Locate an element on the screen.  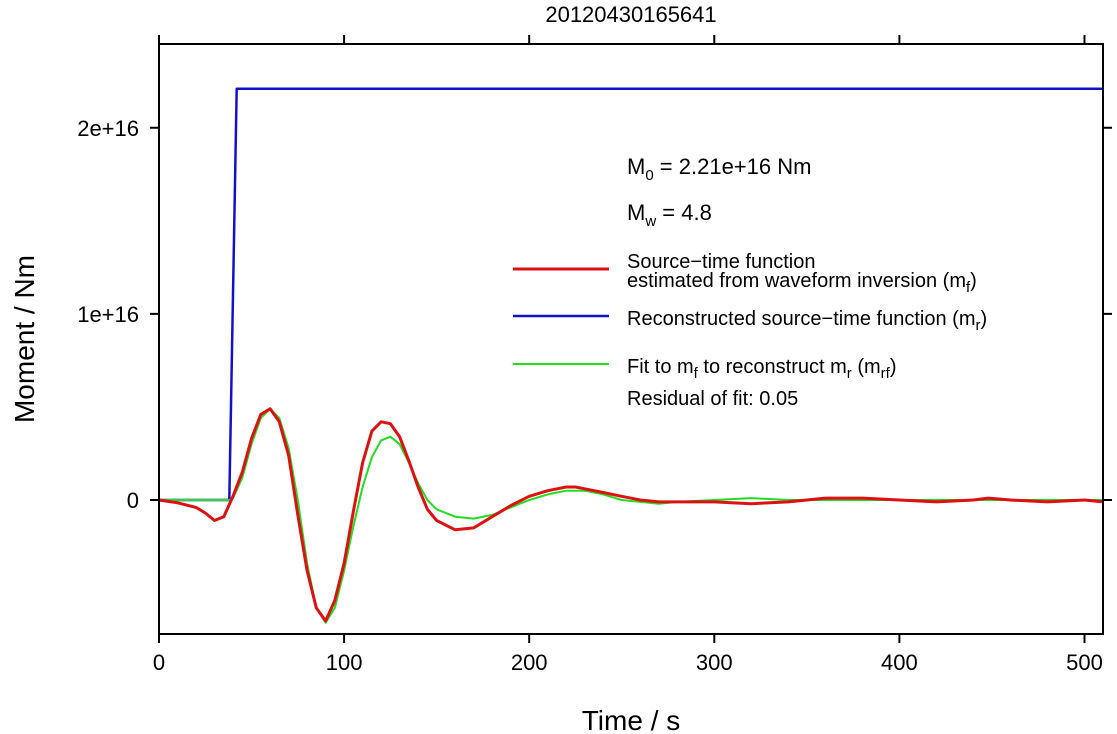
legend-label-source-time-2: estimated from waveform inversion (mf) is located at coordinates (802, 283).